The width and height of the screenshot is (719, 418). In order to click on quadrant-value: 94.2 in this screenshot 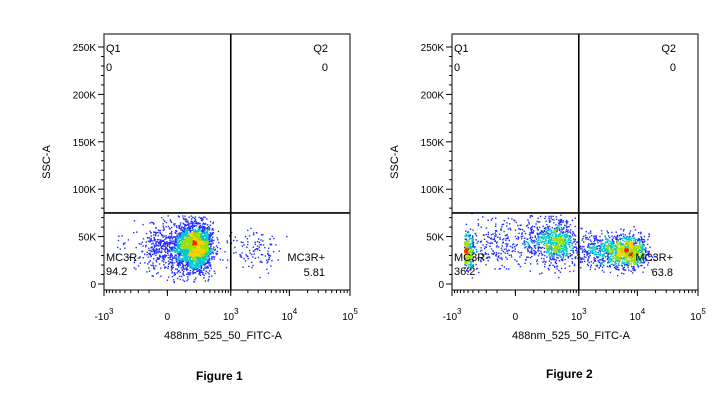, I will do `click(116, 272)`.